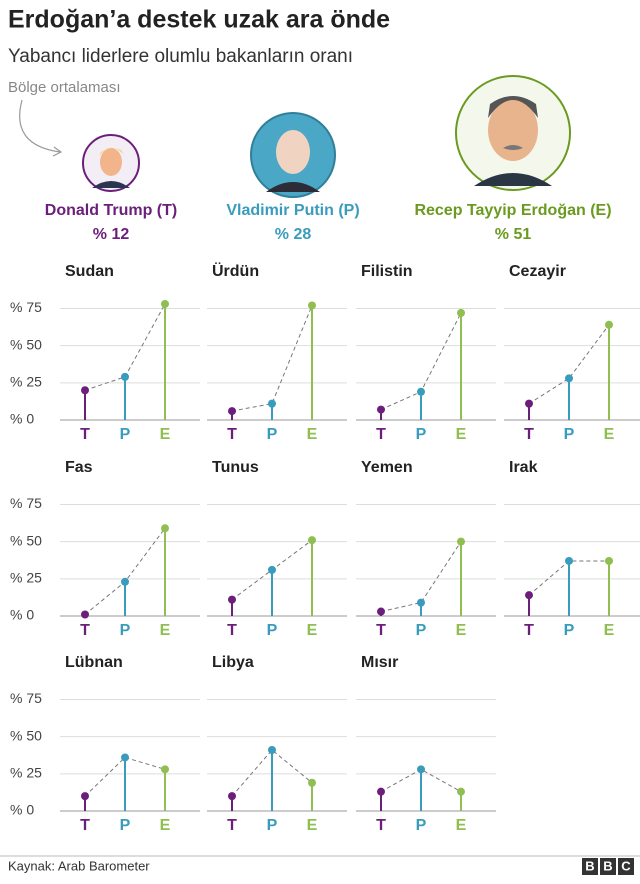 This screenshot has height=884, width=640. Describe the element at coordinates (22, 810) in the screenshot. I see `y-tick-label: % 0` at that location.